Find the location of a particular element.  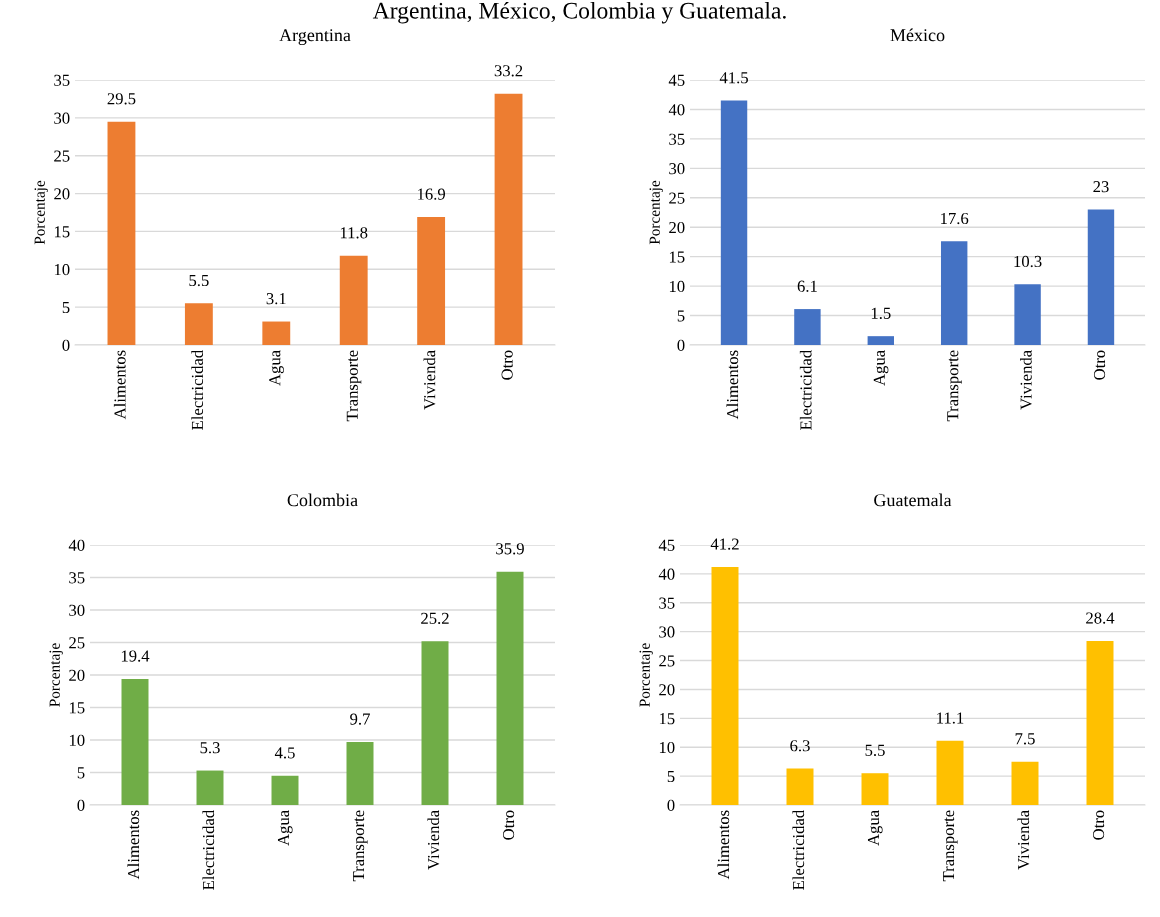

data-label: 11.8 is located at coordinates (354, 233).